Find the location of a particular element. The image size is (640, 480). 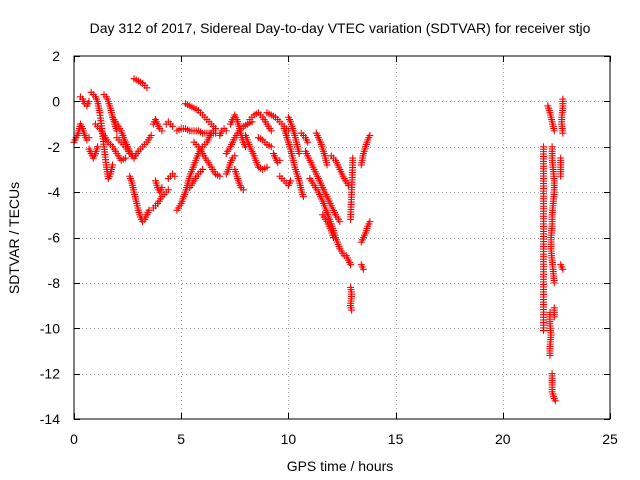

x-tick-label: 25 is located at coordinates (610, 439).